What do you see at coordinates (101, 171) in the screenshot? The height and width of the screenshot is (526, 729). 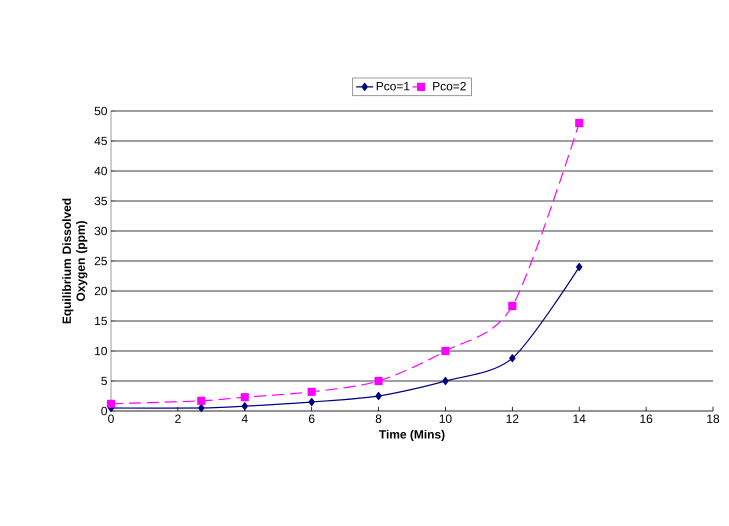 I see `y-tick-label: 40` at bounding box center [101, 171].